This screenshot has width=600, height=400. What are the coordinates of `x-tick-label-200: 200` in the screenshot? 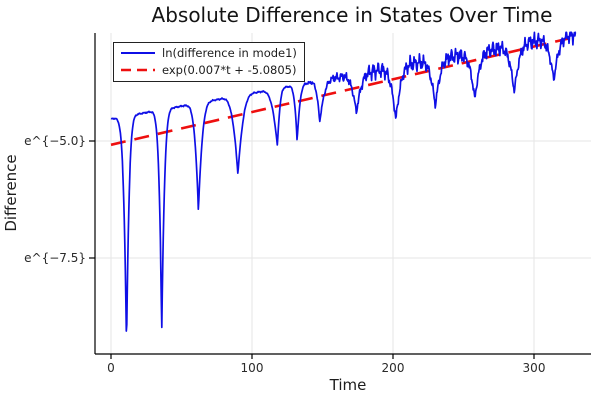 It's located at (393, 368).